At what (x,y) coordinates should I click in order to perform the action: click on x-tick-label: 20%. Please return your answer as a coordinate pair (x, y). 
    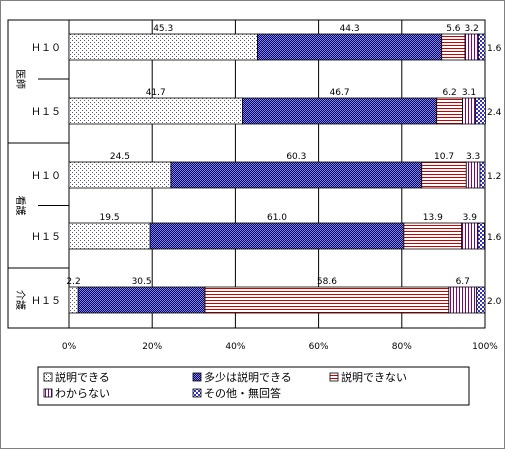
    Looking at the image, I should click on (152, 347).